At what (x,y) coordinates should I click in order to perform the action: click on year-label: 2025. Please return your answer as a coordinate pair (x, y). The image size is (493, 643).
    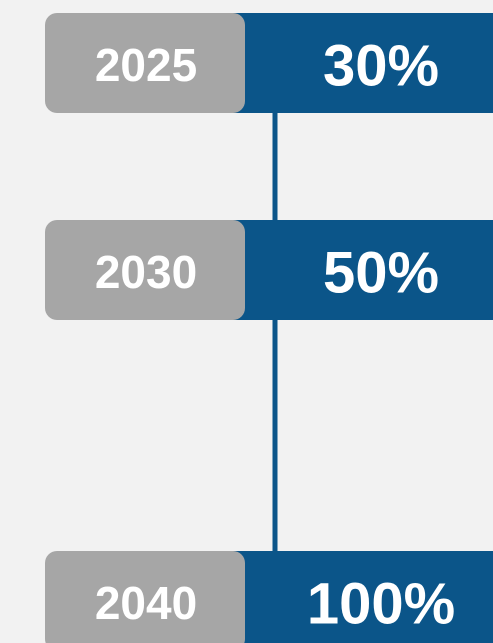
    Looking at the image, I should click on (146, 65).